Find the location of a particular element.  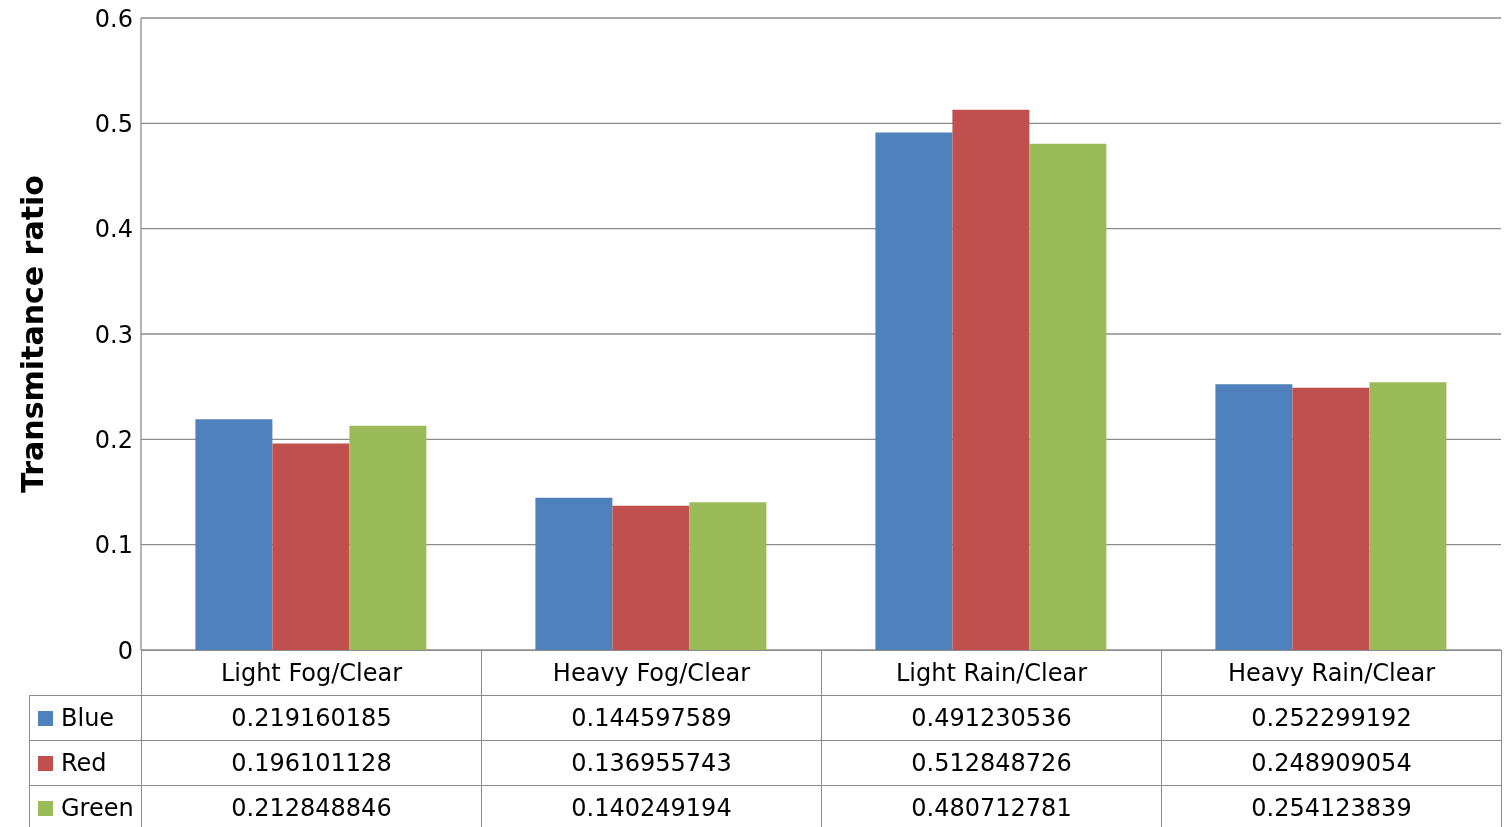

data-label: 0.252299192 is located at coordinates (1331, 718).